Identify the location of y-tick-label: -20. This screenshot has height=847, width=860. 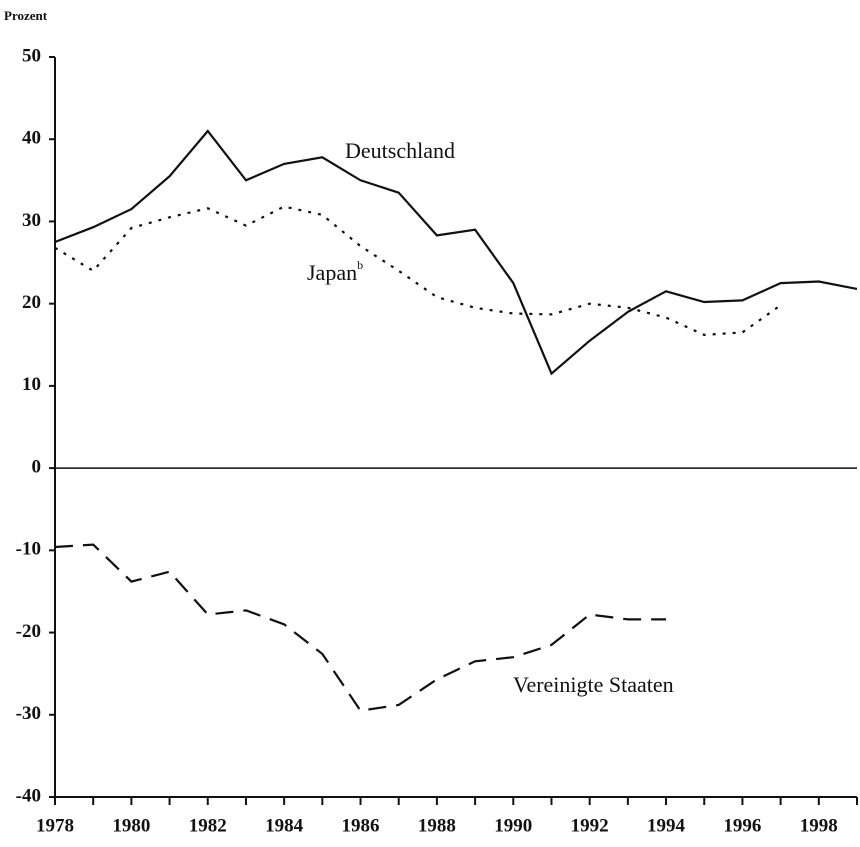
(28, 631).